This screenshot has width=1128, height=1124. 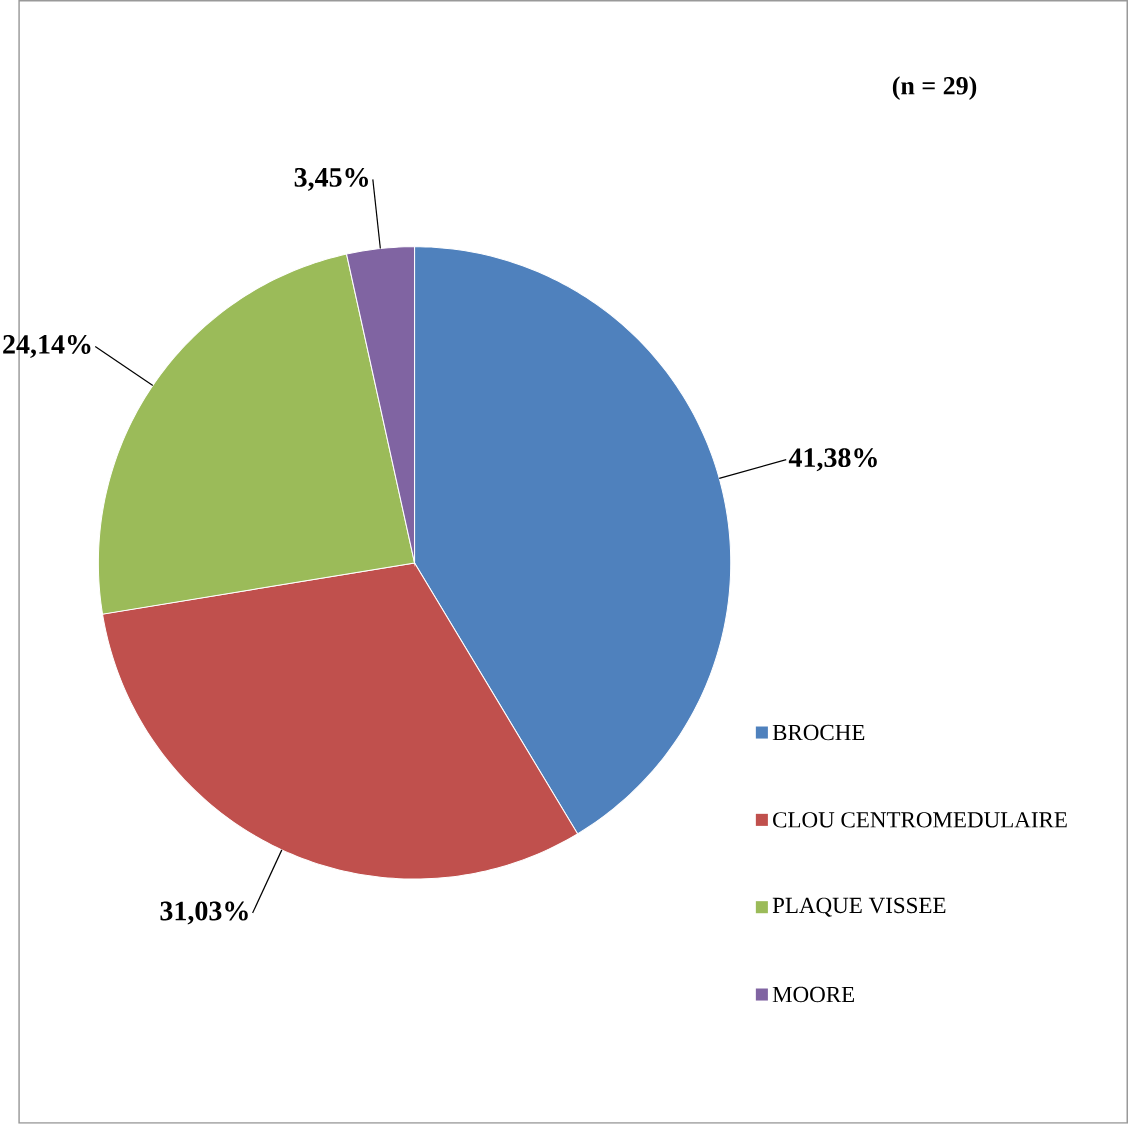 I want to click on chart-title: (n = 29), so click(x=934, y=88).